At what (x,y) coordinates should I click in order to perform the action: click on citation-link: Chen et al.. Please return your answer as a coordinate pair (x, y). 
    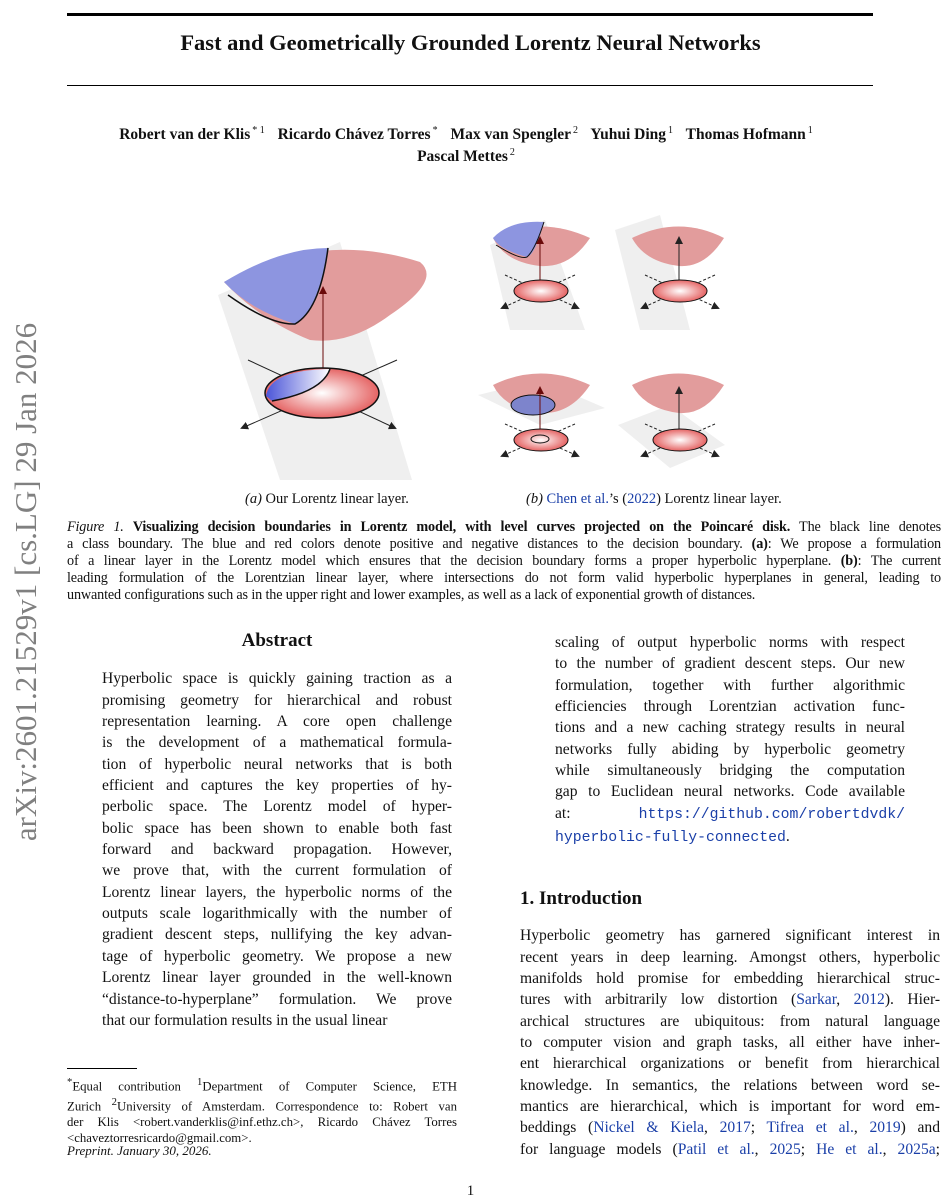
    Looking at the image, I should click on (577, 499).